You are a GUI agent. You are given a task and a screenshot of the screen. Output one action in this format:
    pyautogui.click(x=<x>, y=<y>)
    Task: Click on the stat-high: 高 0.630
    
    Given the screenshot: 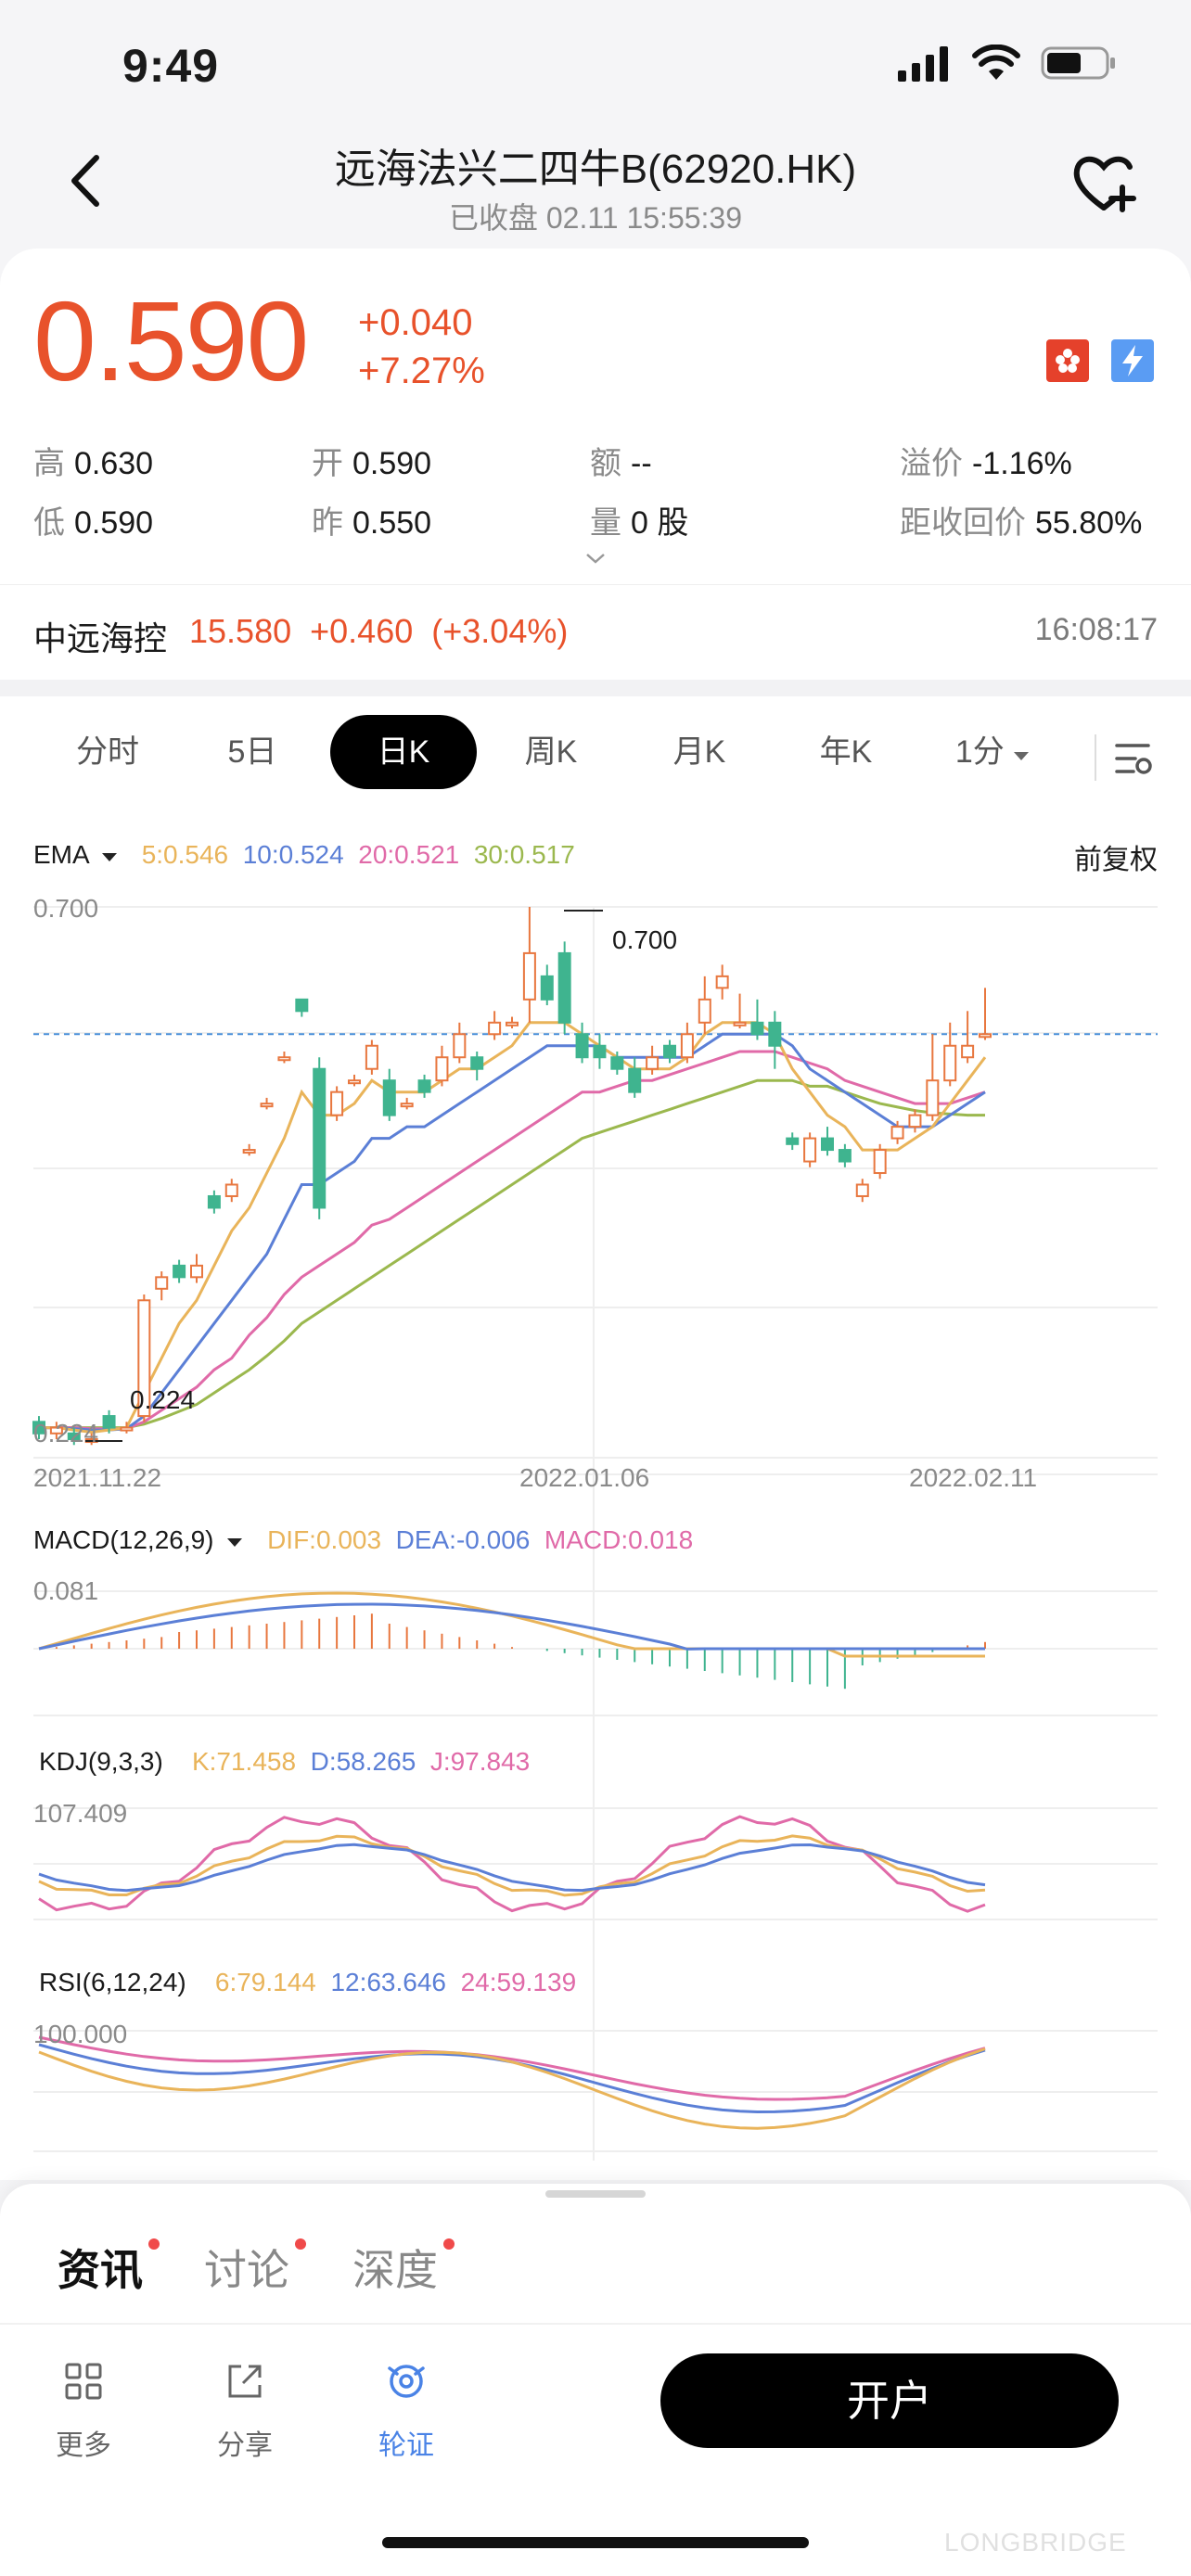 What is the action you would take?
    pyautogui.click(x=93, y=463)
    